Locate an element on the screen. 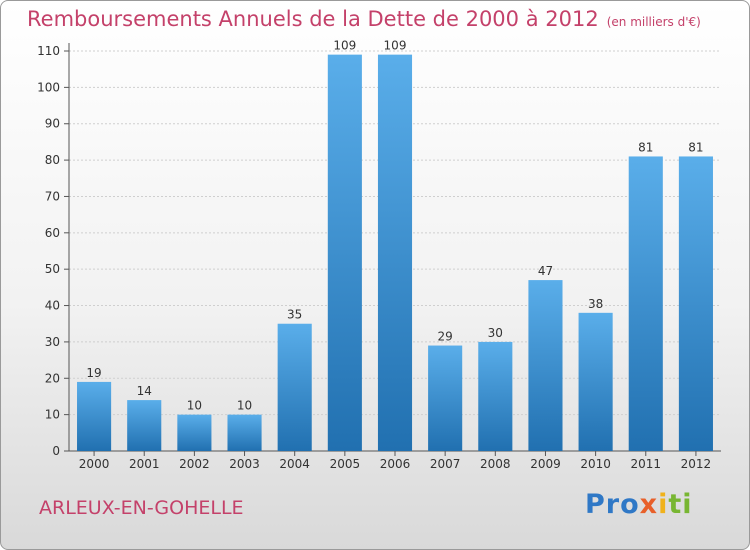 Image resolution: width=750 pixels, height=550 pixels. commune-name: ARLEUX-EN-GOHELLE is located at coordinates (141, 508).